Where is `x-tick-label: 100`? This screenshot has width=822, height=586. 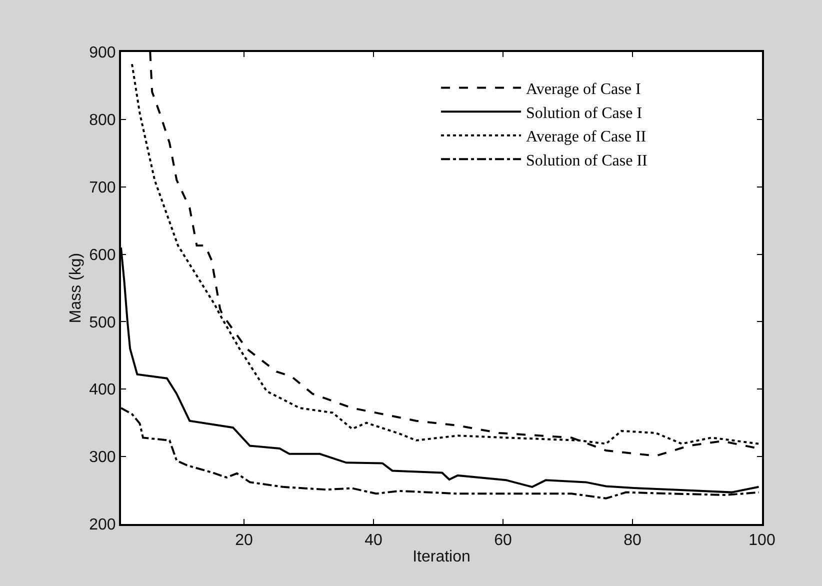
x-tick-label: 100 is located at coordinates (762, 541).